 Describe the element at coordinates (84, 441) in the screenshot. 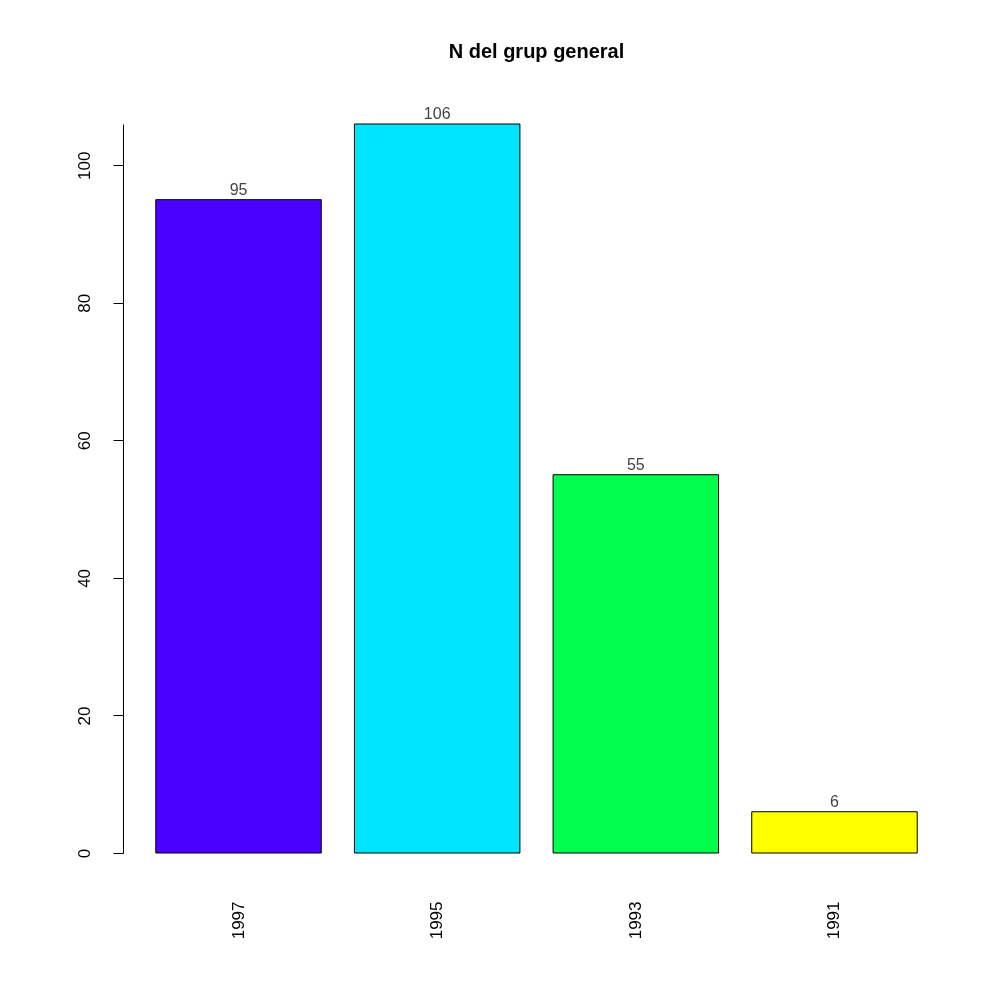

I see `y-tick-label: 60` at that location.